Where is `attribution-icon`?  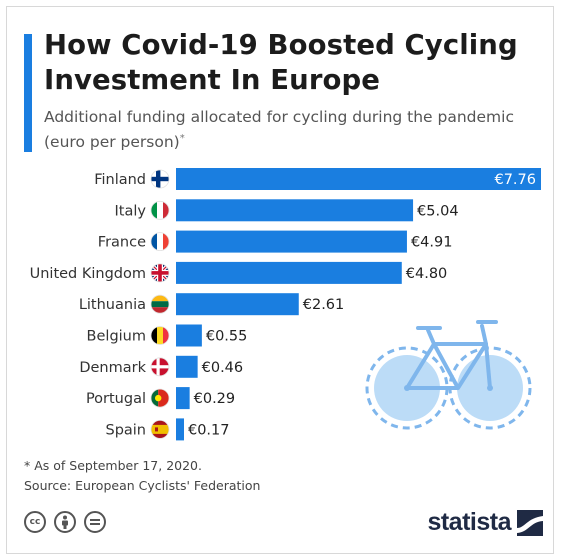
attribution-icon is located at coordinates (65, 522).